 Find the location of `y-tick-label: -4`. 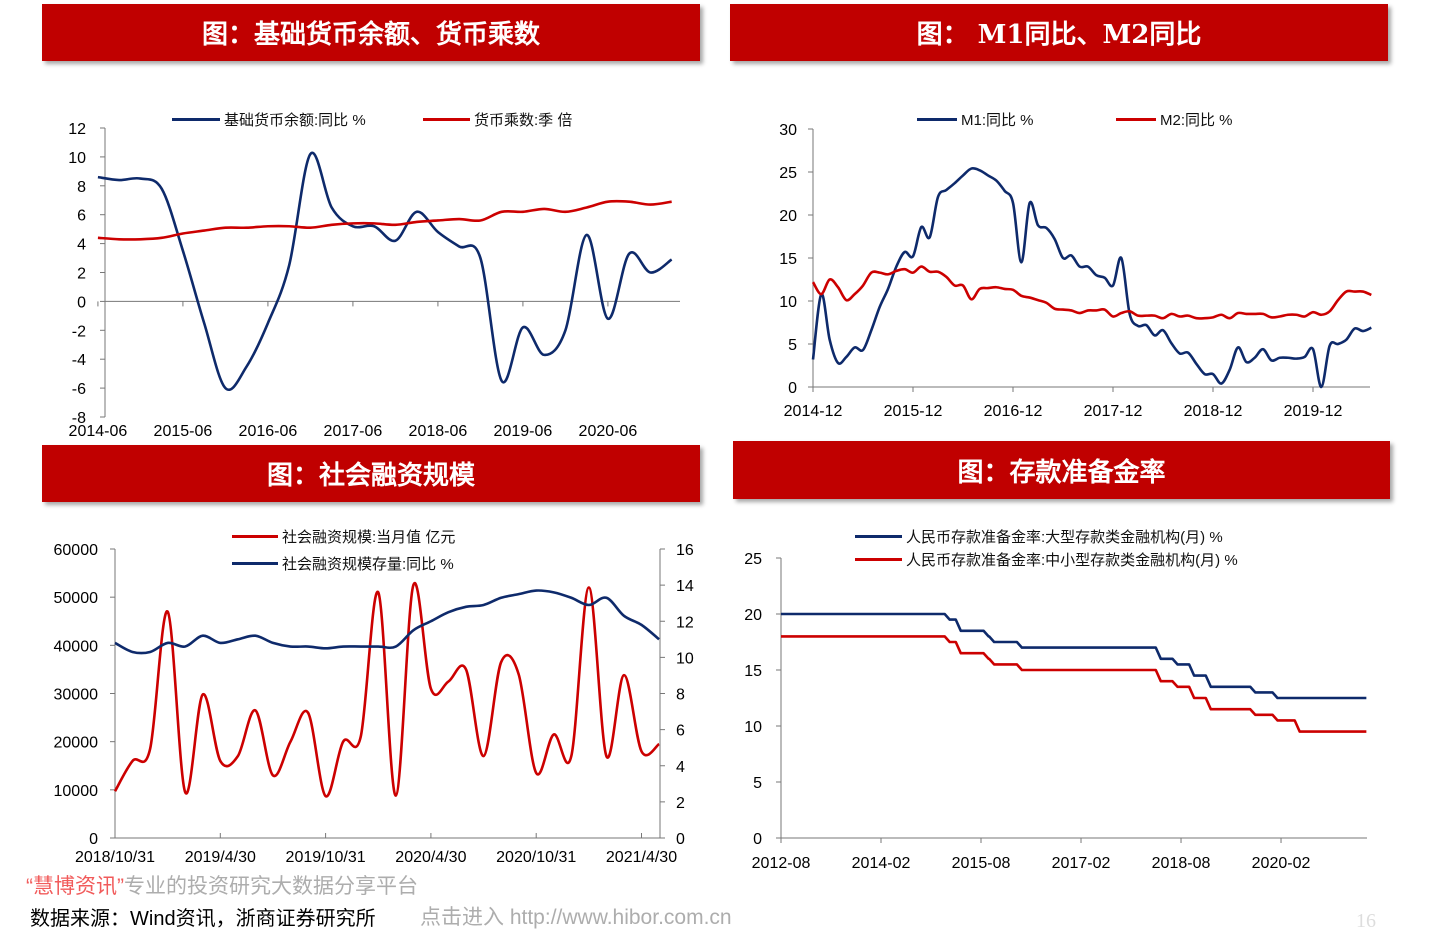

y-tick-label: -4 is located at coordinates (79, 360).